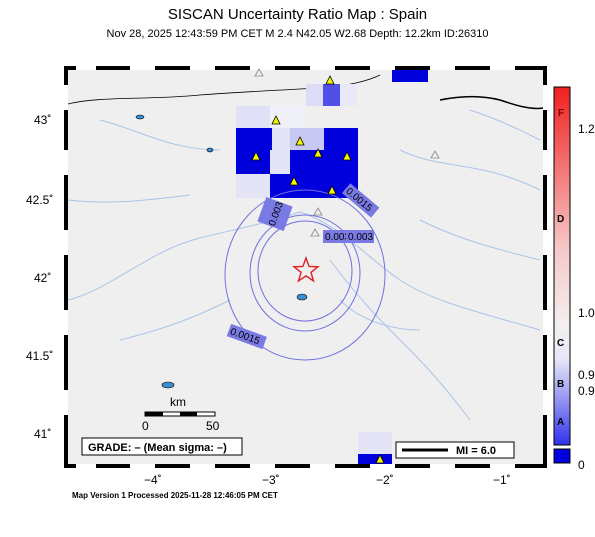 Image resolution: width=595 pixels, height=537 pixels. I want to click on contour-lines, so click(305, 275).